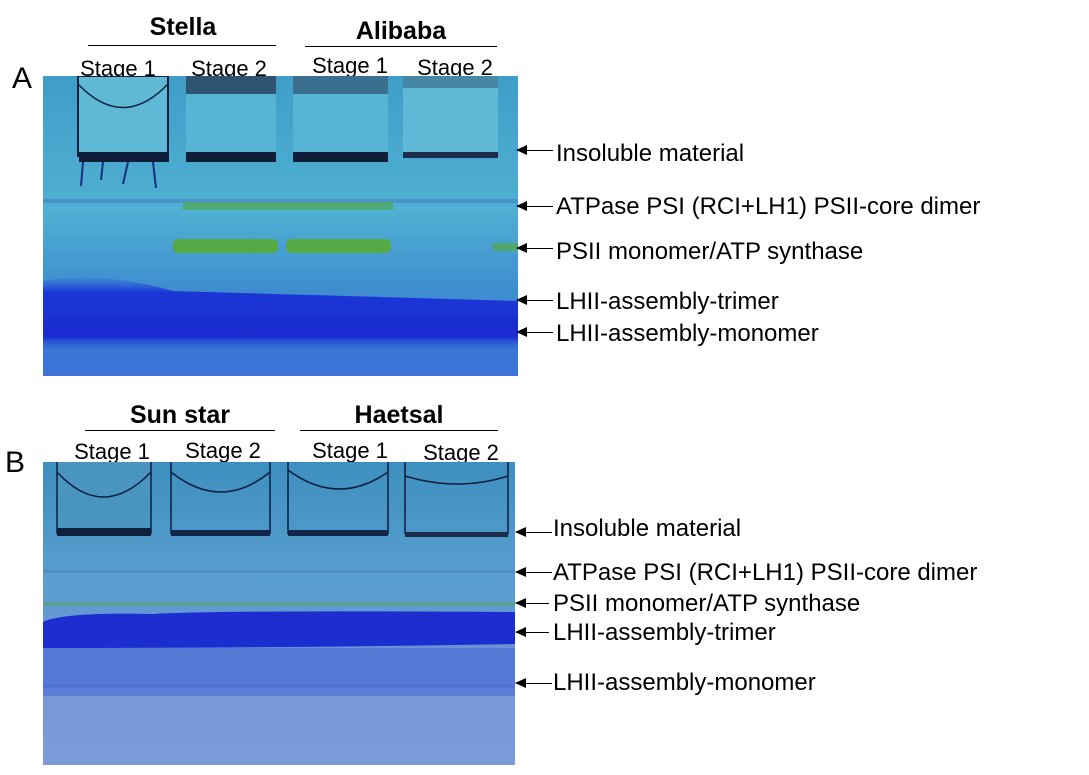 This screenshot has height=775, width=1089. I want to click on band-label-a-monomer: LHII-assembly-monomer, so click(687, 333).